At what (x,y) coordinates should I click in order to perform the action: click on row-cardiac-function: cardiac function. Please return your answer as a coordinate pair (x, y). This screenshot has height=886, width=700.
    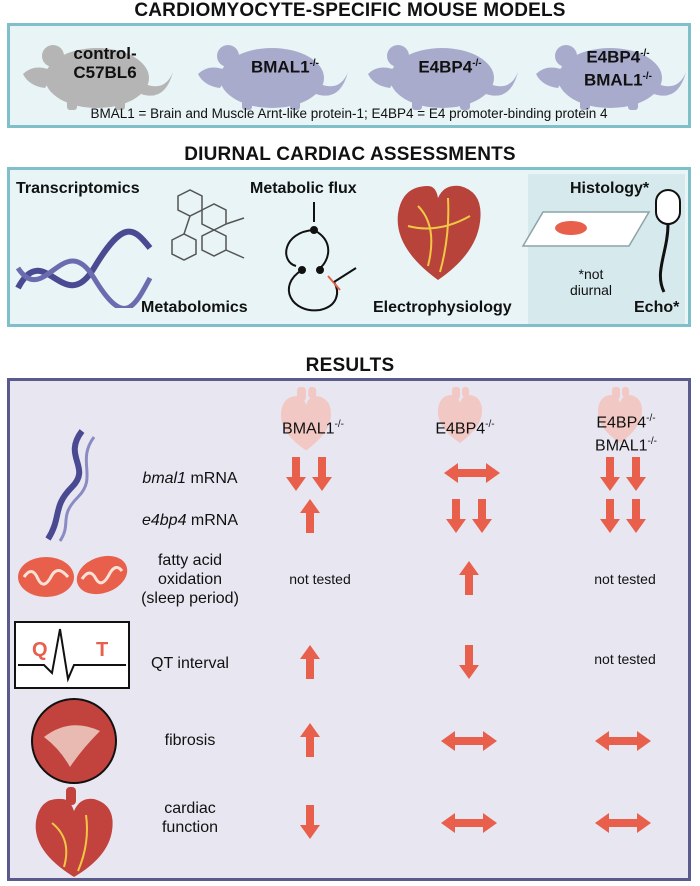
    Looking at the image, I should click on (190, 818).